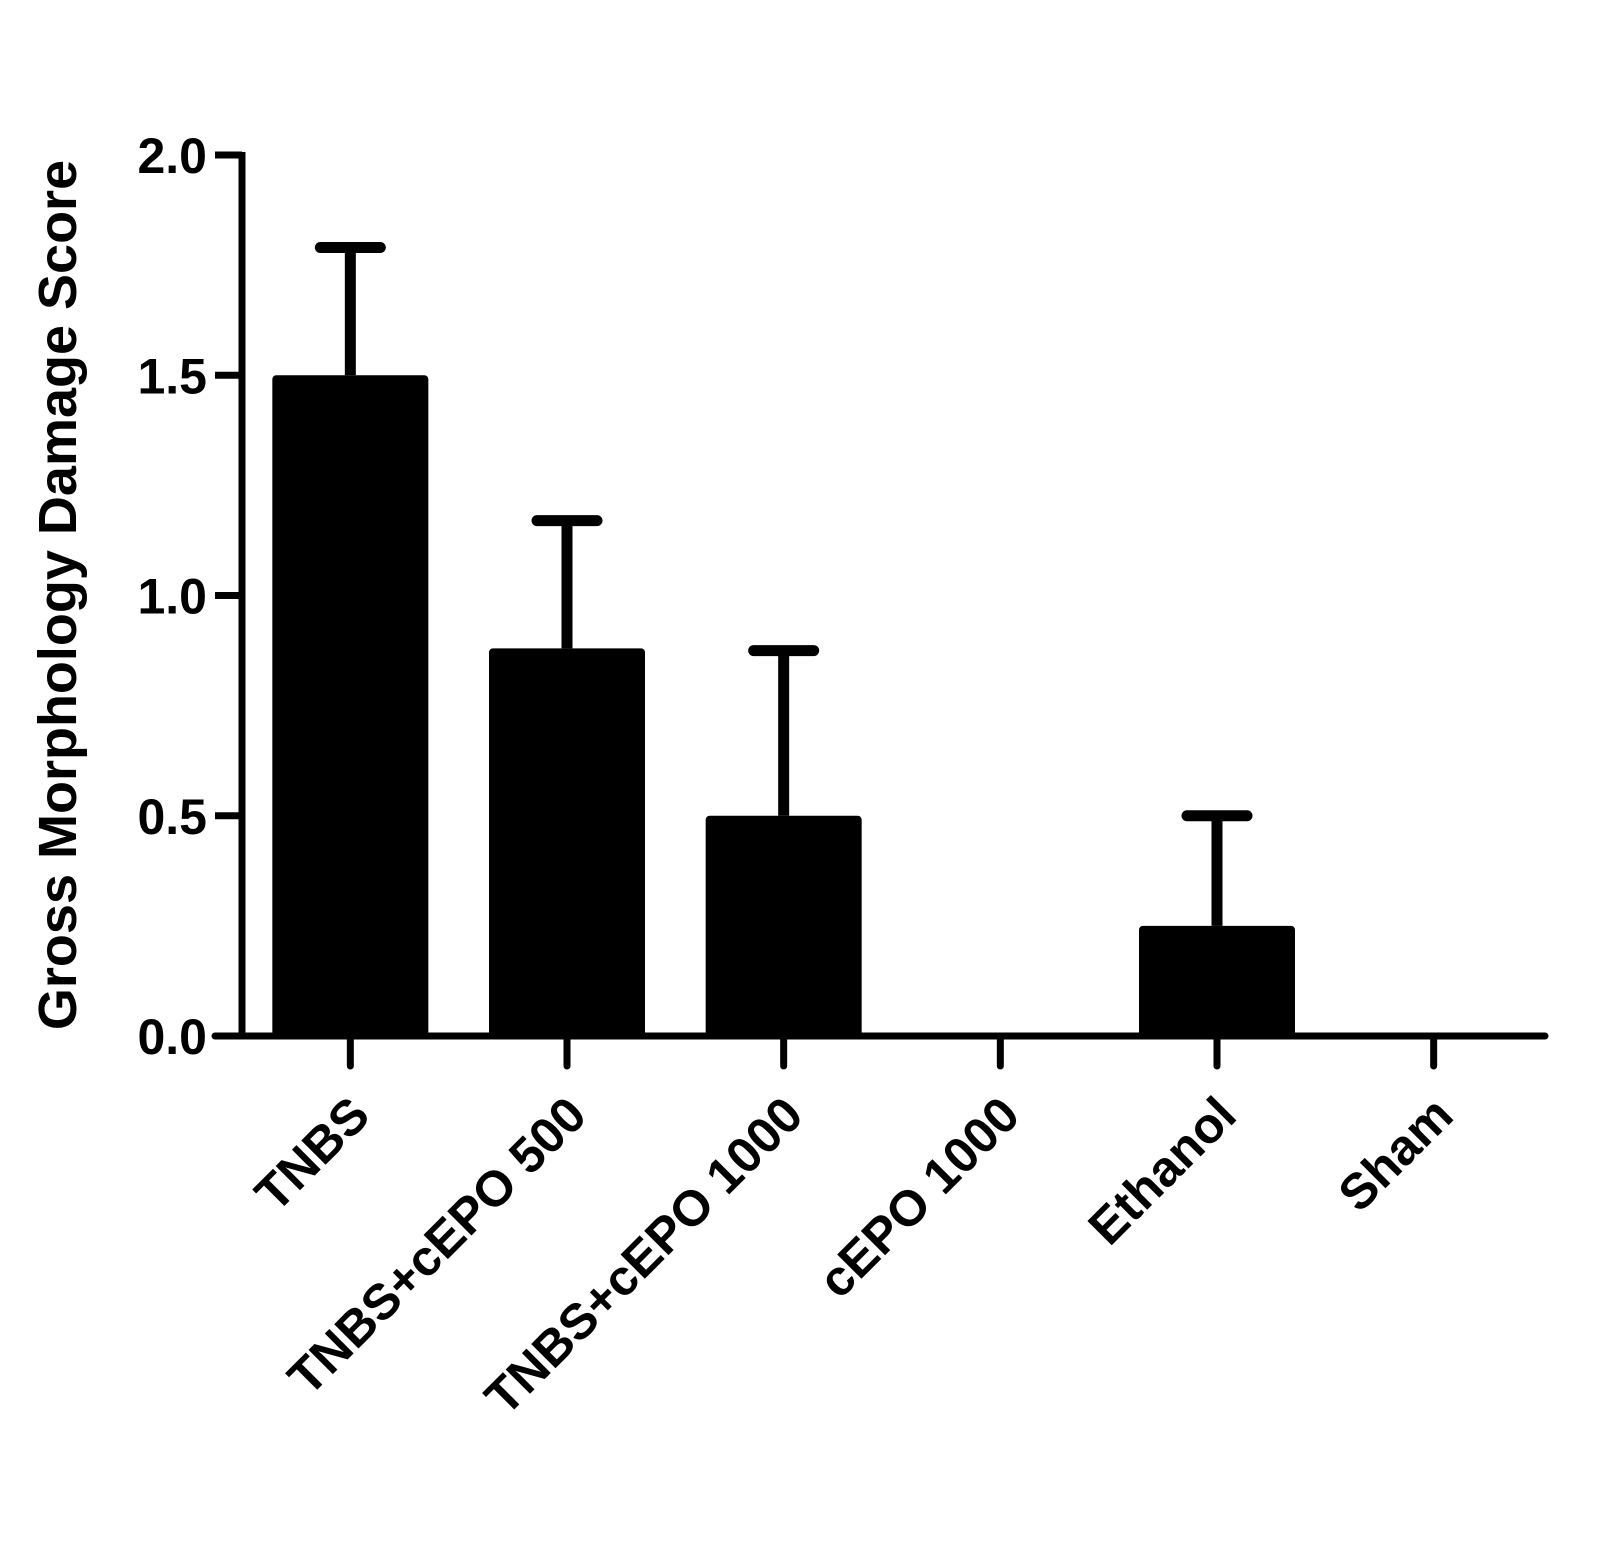 The height and width of the screenshot is (1563, 1604). What do you see at coordinates (172, 817) in the screenshot?
I see `y-tick-label: 0.5` at bounding box center [172, 817].